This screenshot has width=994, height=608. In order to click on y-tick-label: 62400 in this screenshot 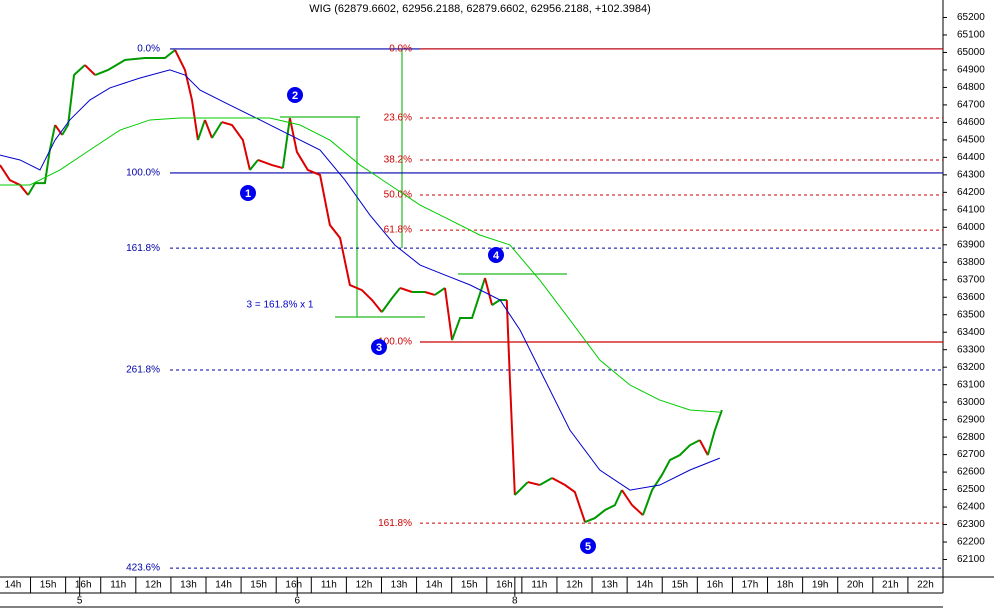, I will do `click(971, 507)`.